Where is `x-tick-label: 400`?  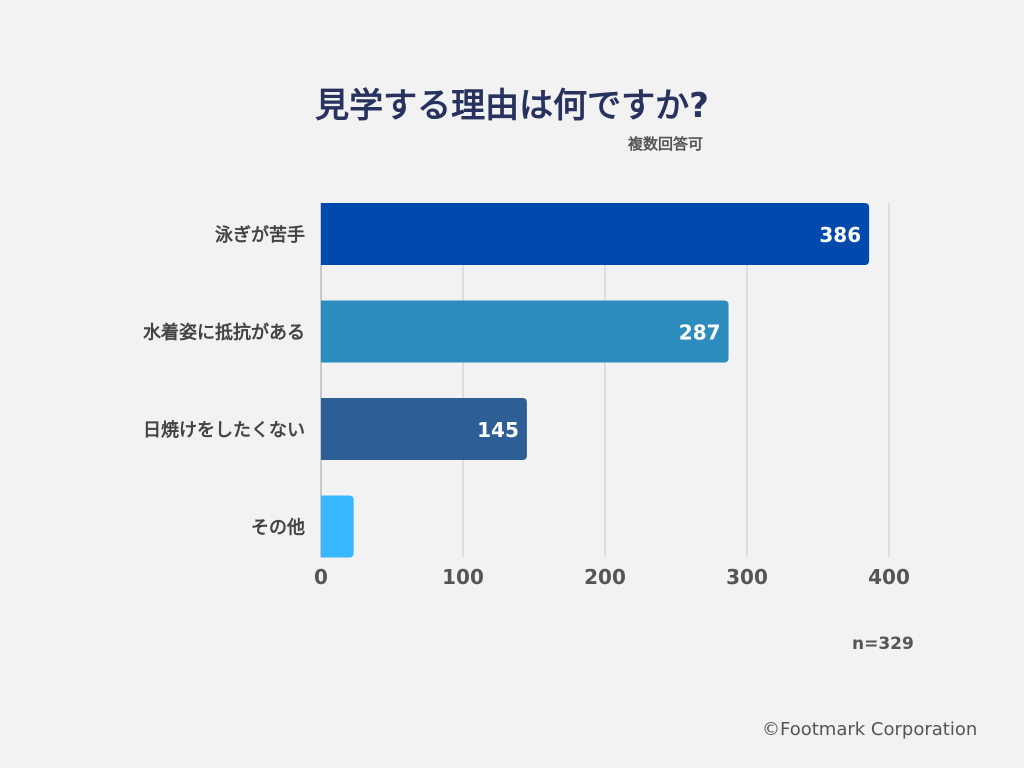
x-tick-label: 400 is located at coordinates (889, 577).